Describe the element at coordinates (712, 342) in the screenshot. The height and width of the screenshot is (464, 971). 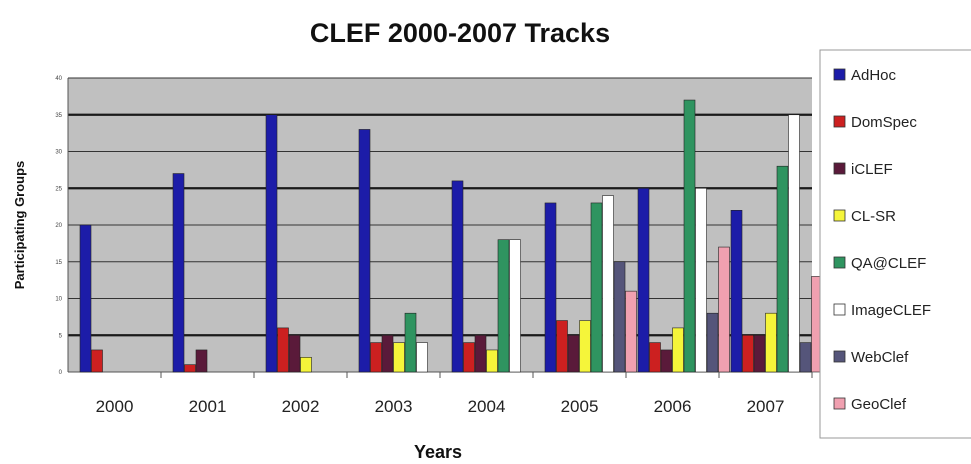
I see `bar-webclef-2006` at that location.